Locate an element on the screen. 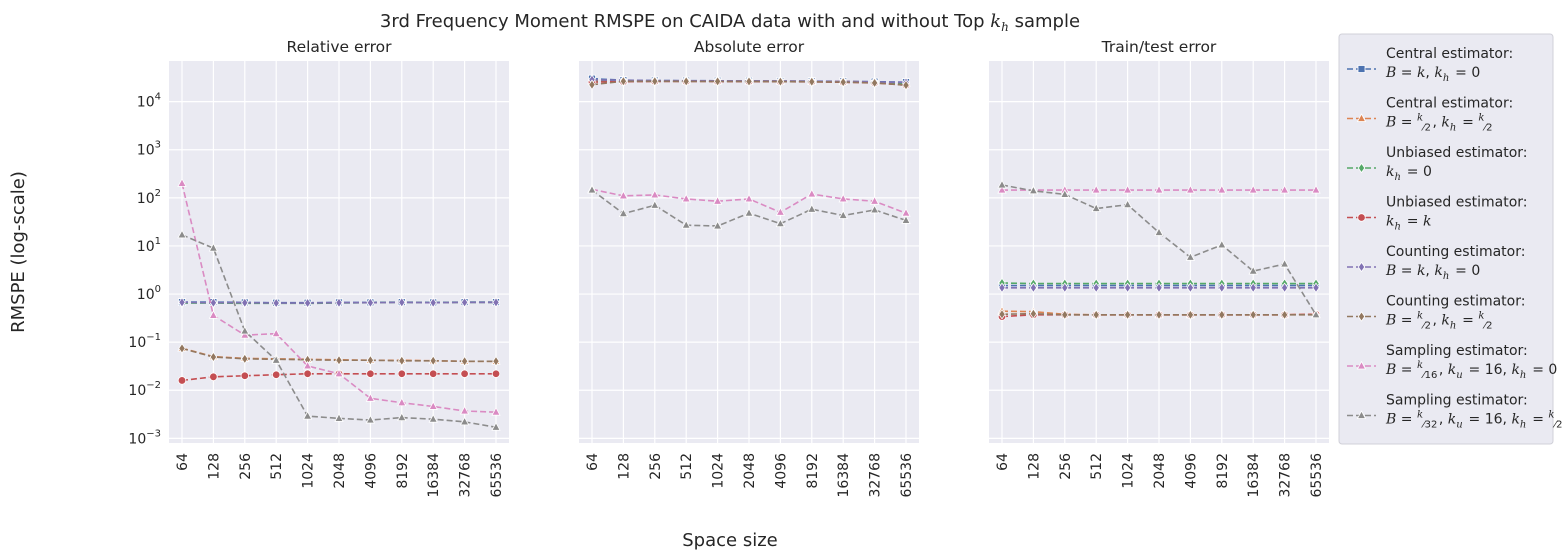 This screenshot has width=1562, height=560. legend-label: Sampling estimator: is located at coordinates (1457, 401).